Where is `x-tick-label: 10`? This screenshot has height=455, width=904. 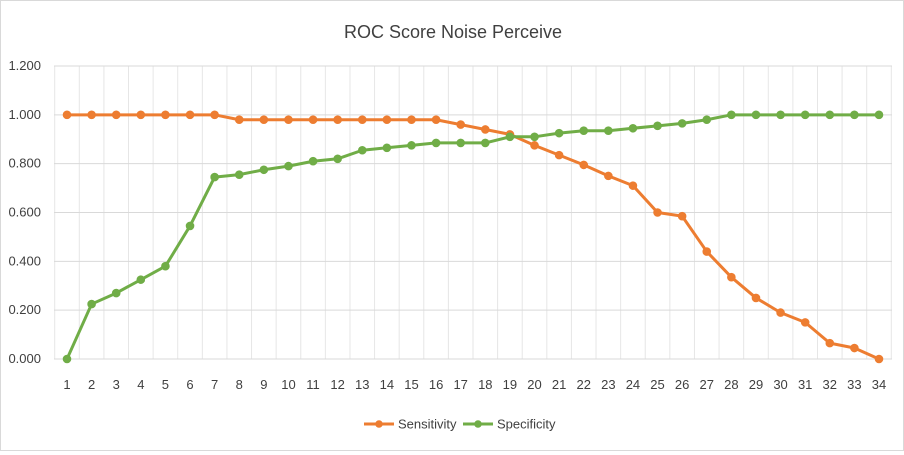
x-tick-label: 10 is located at coordinates (288, 384).